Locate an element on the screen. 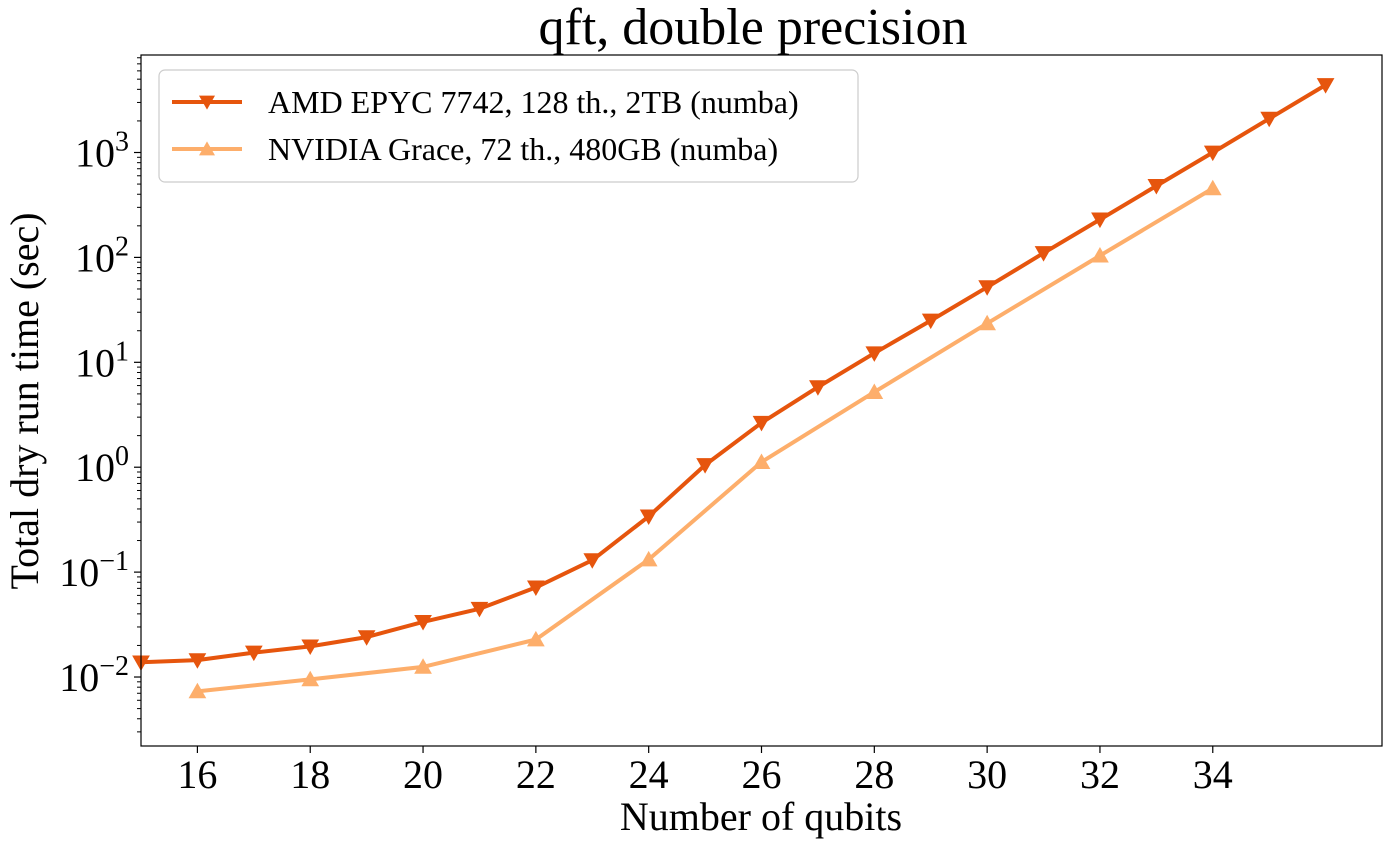 This screenshot has width=1390, height=848. x-tick-label: 20 is located at coordinates (423, 774).